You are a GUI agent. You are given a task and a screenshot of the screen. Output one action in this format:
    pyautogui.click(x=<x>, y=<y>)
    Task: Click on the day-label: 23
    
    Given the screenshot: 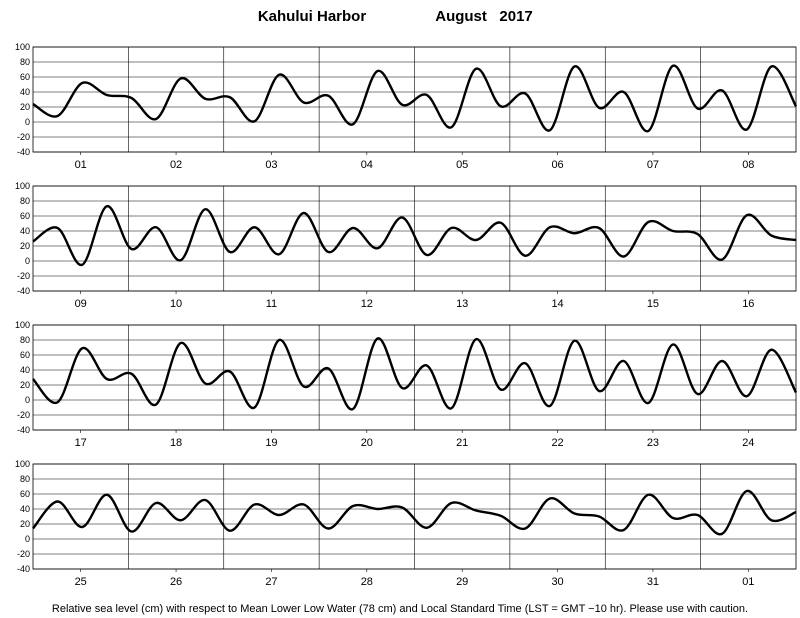 What is the action you would take?
    pyautogui.click(x=653, y=443)
    